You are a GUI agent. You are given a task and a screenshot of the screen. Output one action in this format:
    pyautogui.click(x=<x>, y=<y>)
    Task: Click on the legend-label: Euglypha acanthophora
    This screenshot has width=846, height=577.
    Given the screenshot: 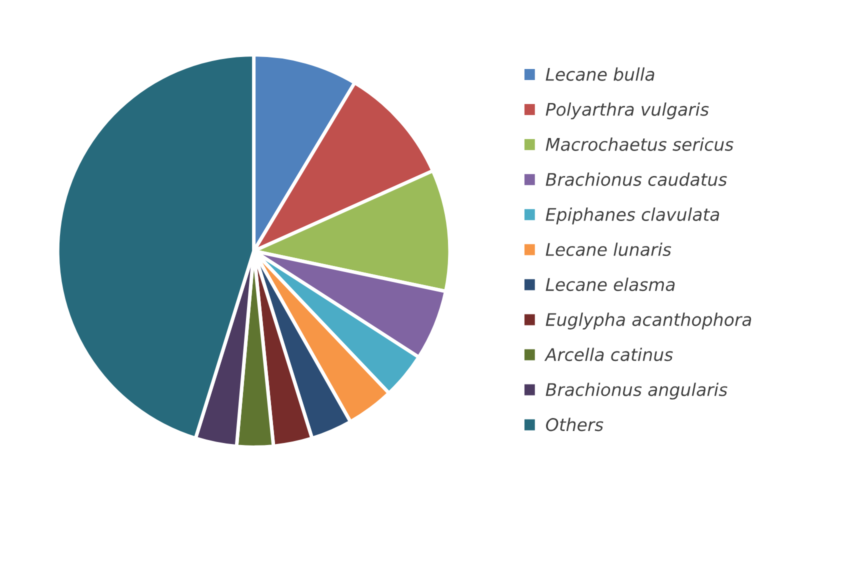 What is the action you would take?
    pyautogui.click(x=649, y=321)
    